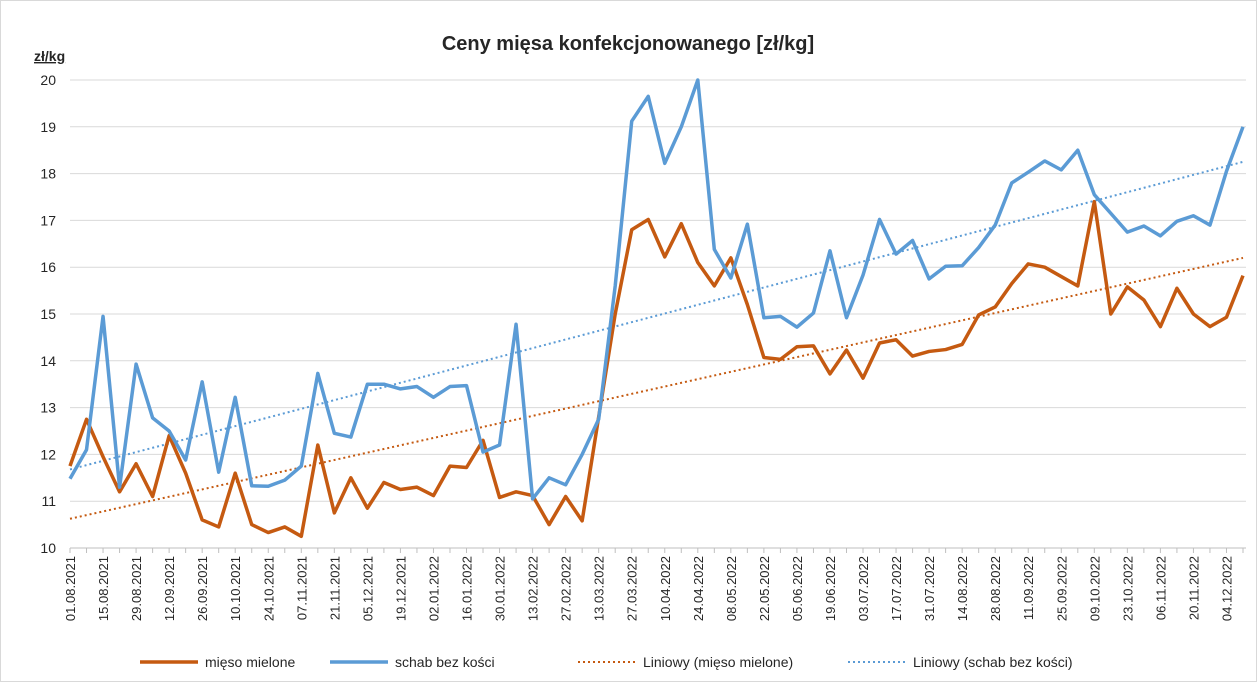 The width and height of the screenshot is (1257, 687). Describe the element at coordinates (49, 56) in the screenshot. I see `y-axis-label: zł/kg` at that location.